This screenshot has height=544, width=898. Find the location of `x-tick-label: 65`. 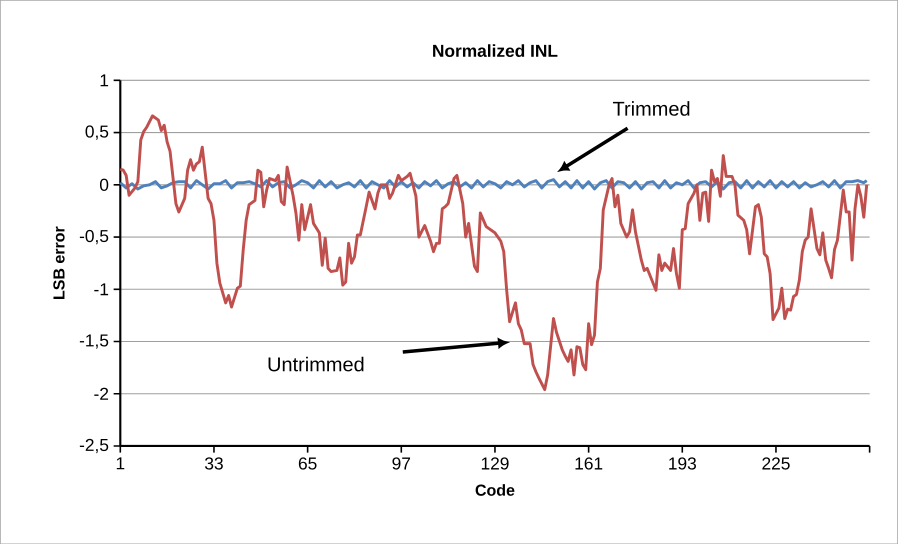

x-tick-label: 65 is located at coordinates (307, 463).